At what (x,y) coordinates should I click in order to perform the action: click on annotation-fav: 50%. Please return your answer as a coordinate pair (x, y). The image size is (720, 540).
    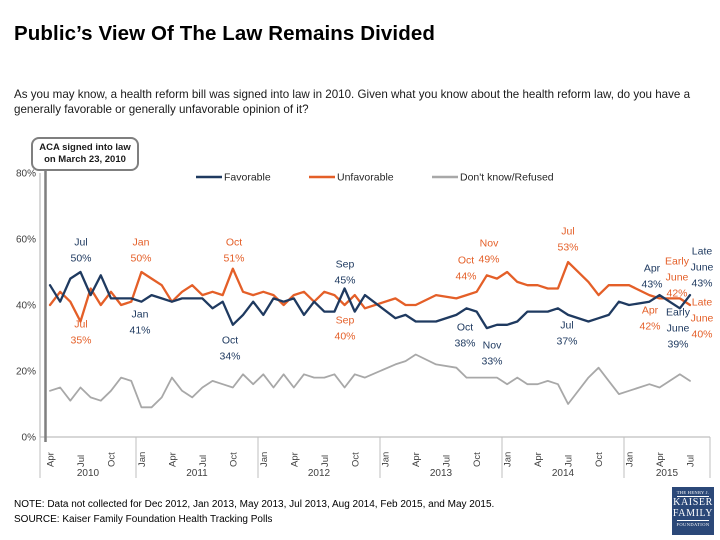
    Looking at the image, I should click on (80, 259).